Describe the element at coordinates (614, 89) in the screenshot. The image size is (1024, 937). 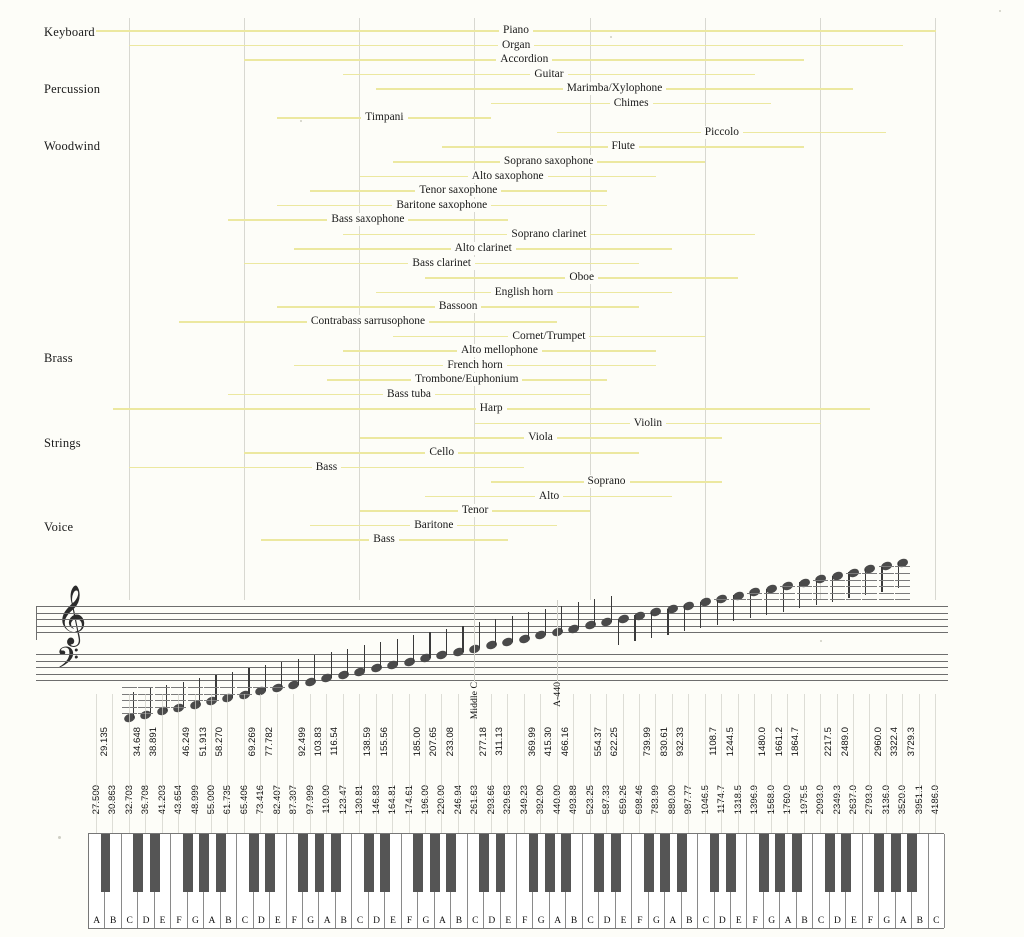
I see `instrument-label: Marimba/Xylophone` at that location.